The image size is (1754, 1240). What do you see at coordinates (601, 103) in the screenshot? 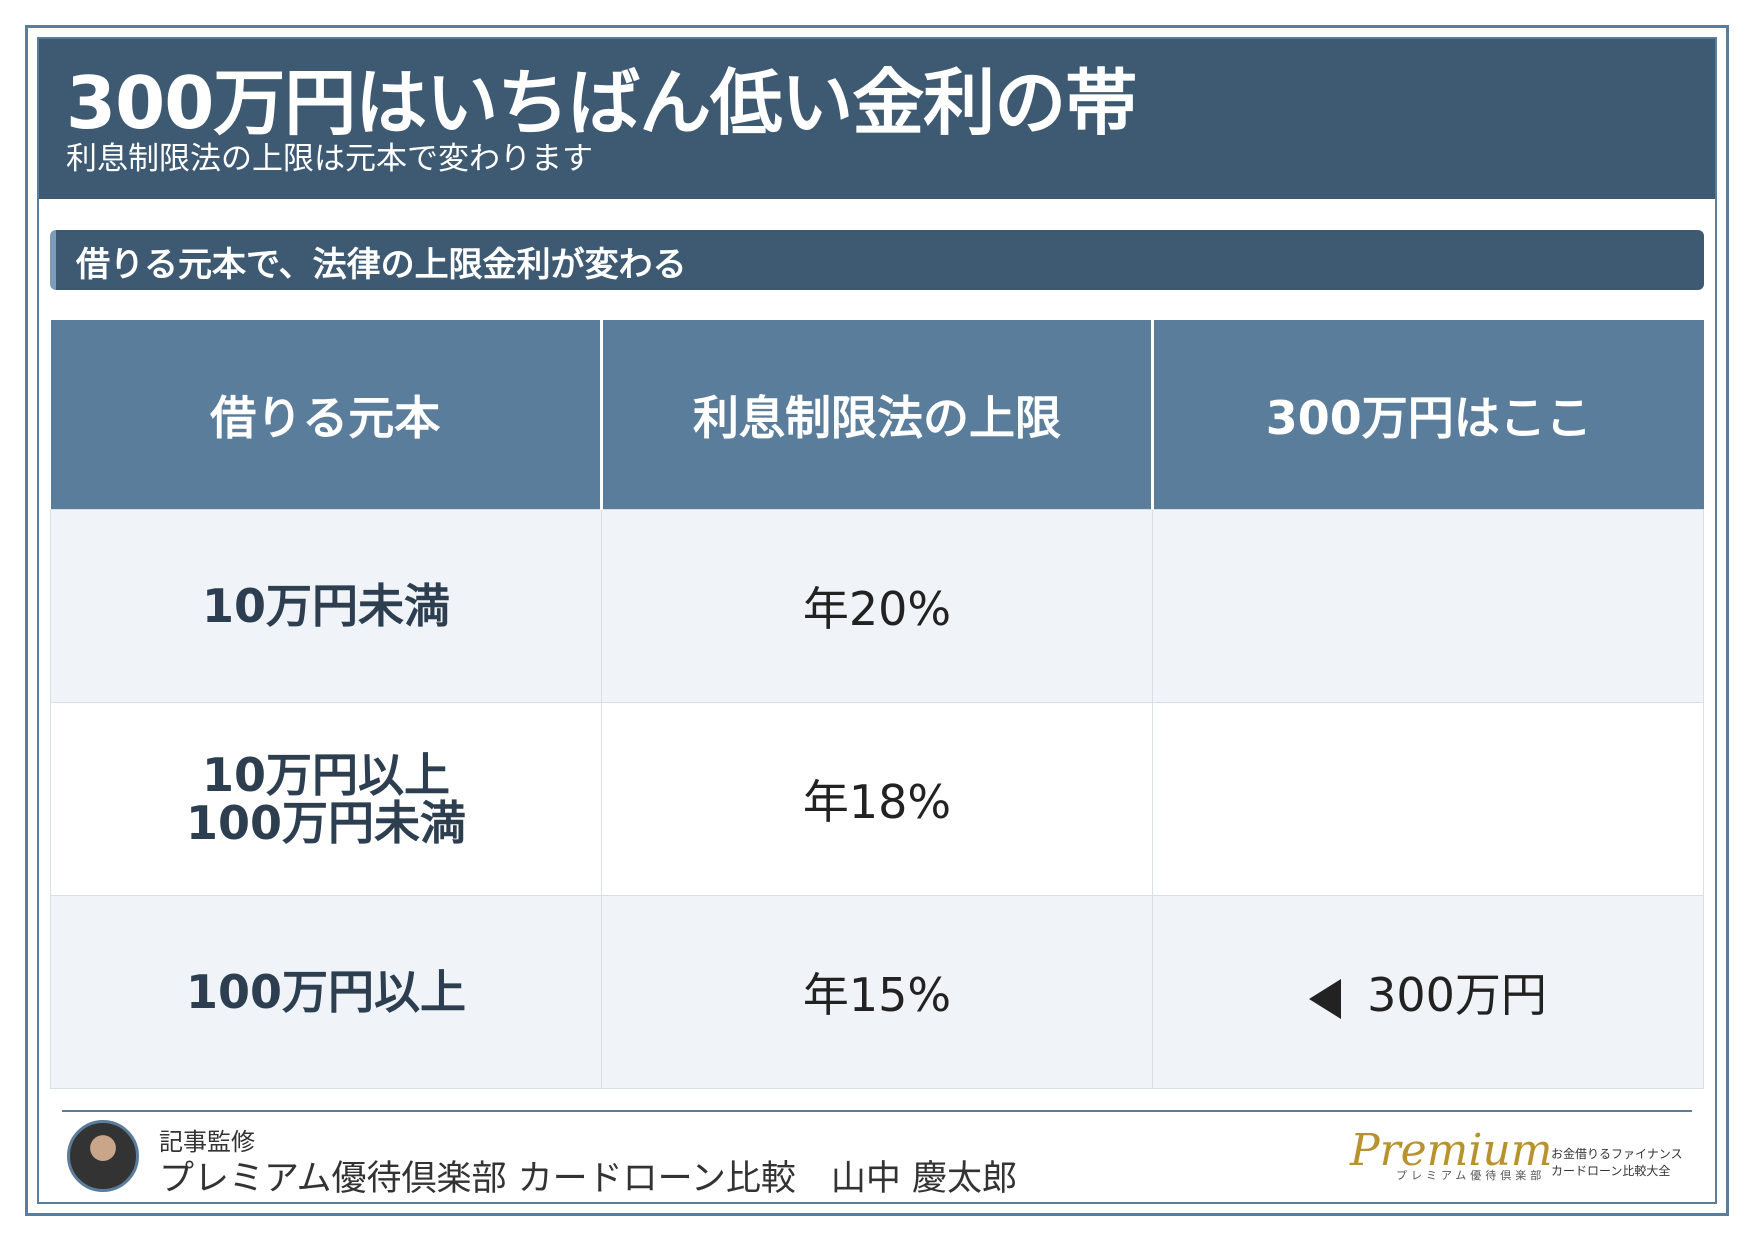
I see `title: 300万円はいちばん低い金利の帯` at bounding box center [601, 103].